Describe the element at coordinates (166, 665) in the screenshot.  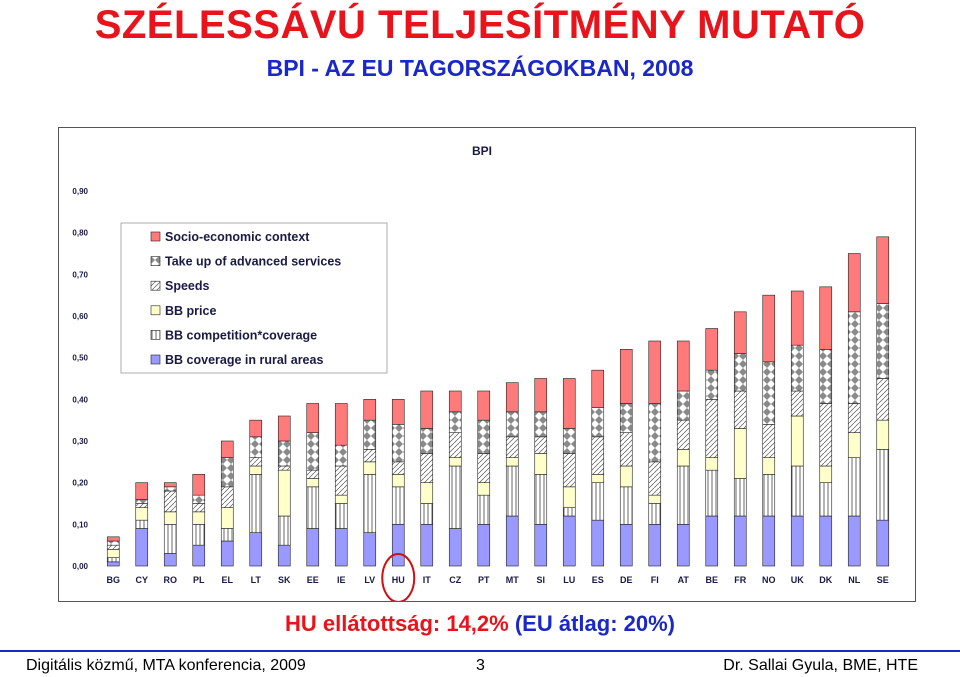
I see `footer-event: Digitális közmű, MTA konferencia, 2009` at that location.